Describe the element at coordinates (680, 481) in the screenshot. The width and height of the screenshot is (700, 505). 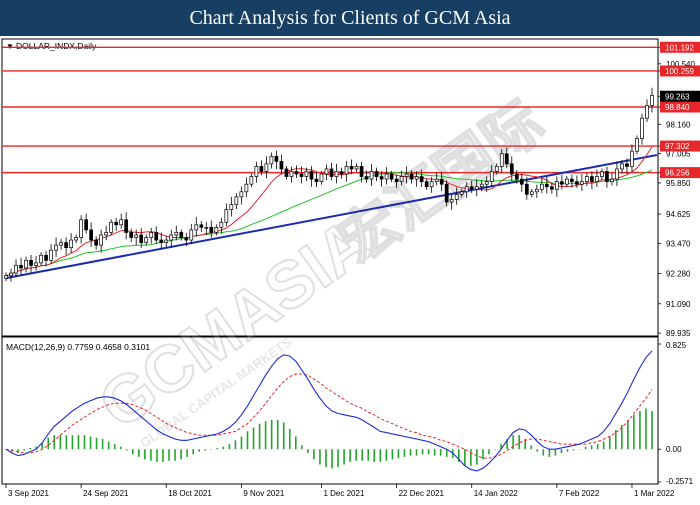
I see `macd-tick-label-2: -0.2571` at that location.